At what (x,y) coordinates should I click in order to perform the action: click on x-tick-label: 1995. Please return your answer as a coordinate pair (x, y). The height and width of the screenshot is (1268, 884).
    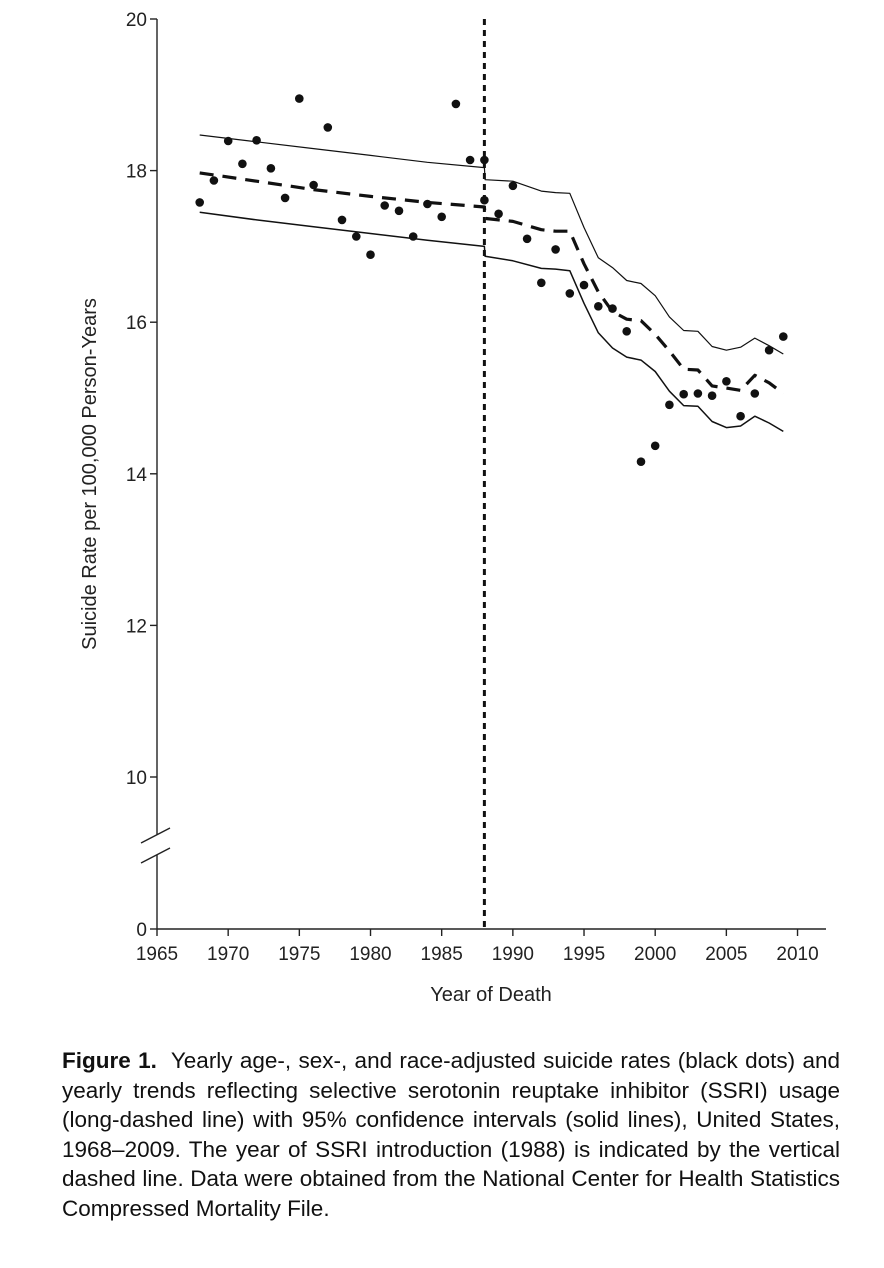
    Looking at the image, I should click on (584, 954).